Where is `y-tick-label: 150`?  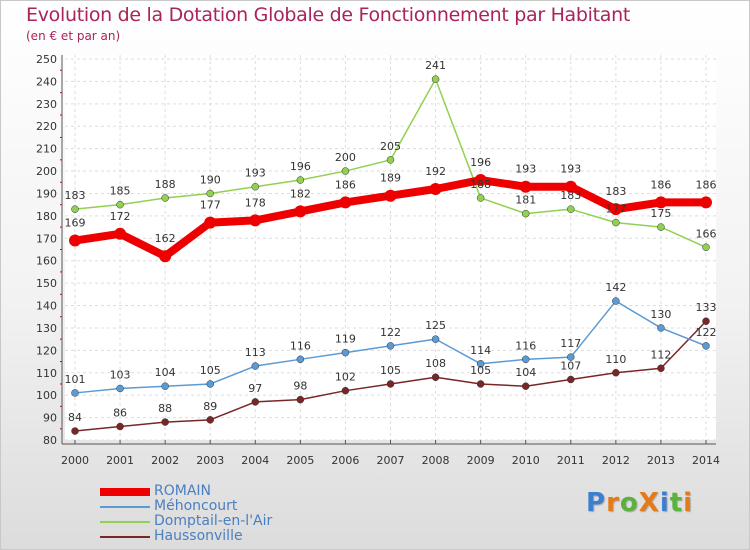 y-tick-label: 150 is located at coordinates (46, 283).